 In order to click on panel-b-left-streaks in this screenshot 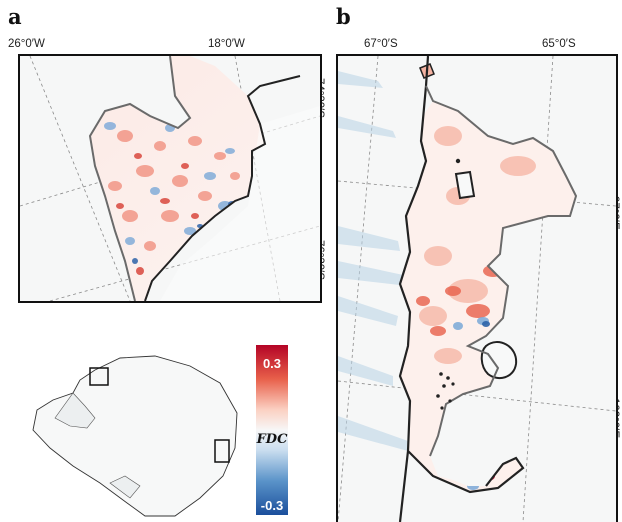, I will do `click(373, 261)`.